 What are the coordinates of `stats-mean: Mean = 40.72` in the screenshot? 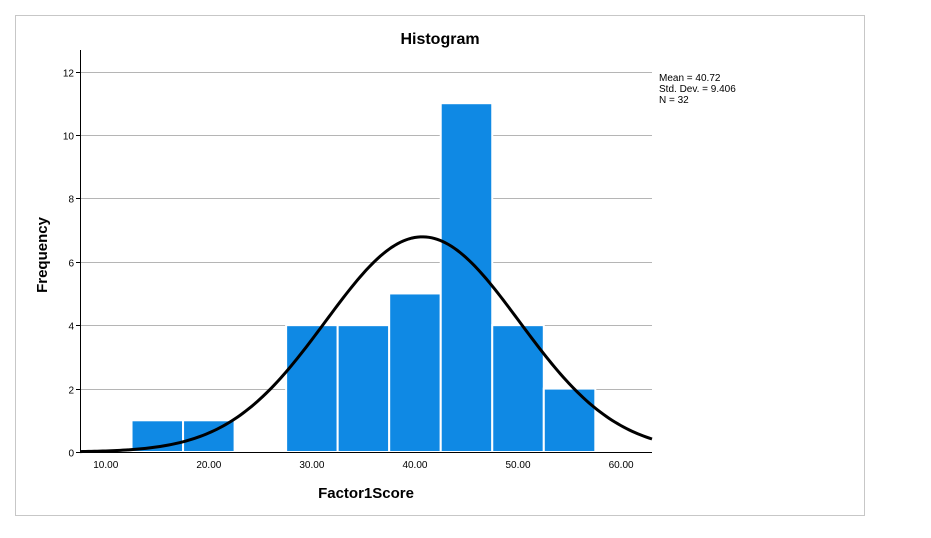 It's located at (690, 78).